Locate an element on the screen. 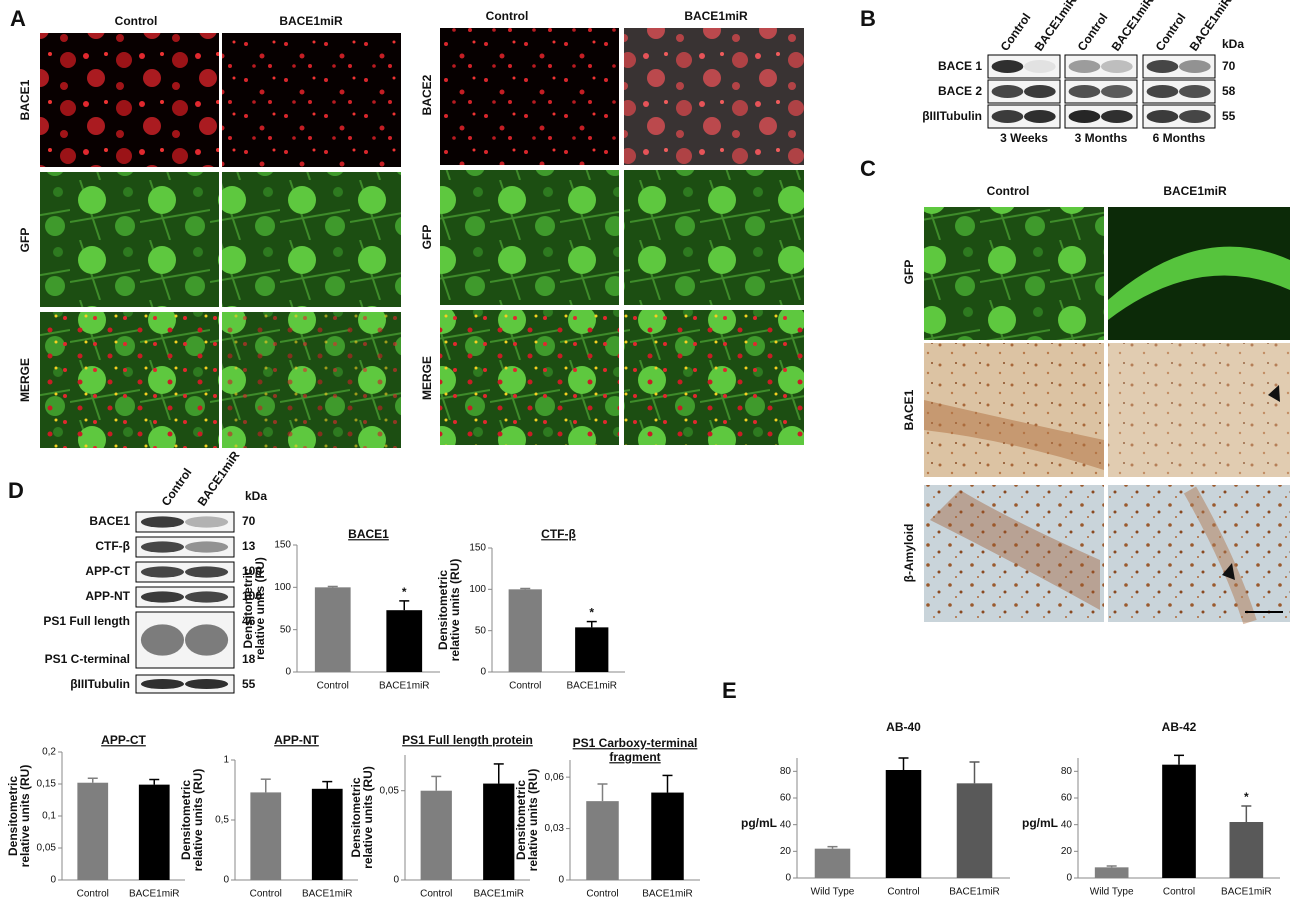  row-label: BACE 2 is located at coordinates (960, 91).